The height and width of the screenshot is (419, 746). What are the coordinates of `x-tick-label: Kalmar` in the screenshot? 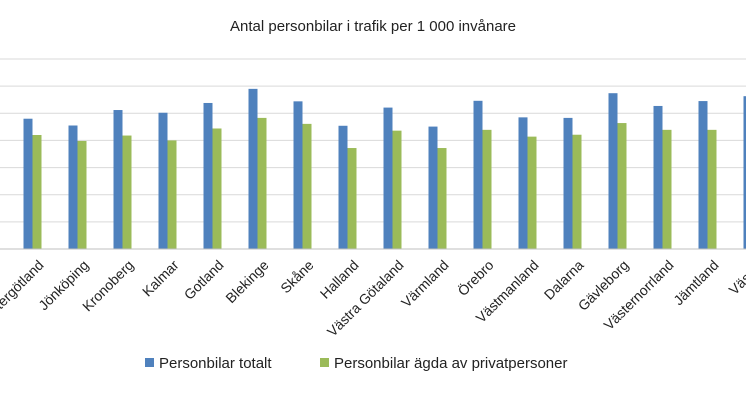 It's located at (160, 278).